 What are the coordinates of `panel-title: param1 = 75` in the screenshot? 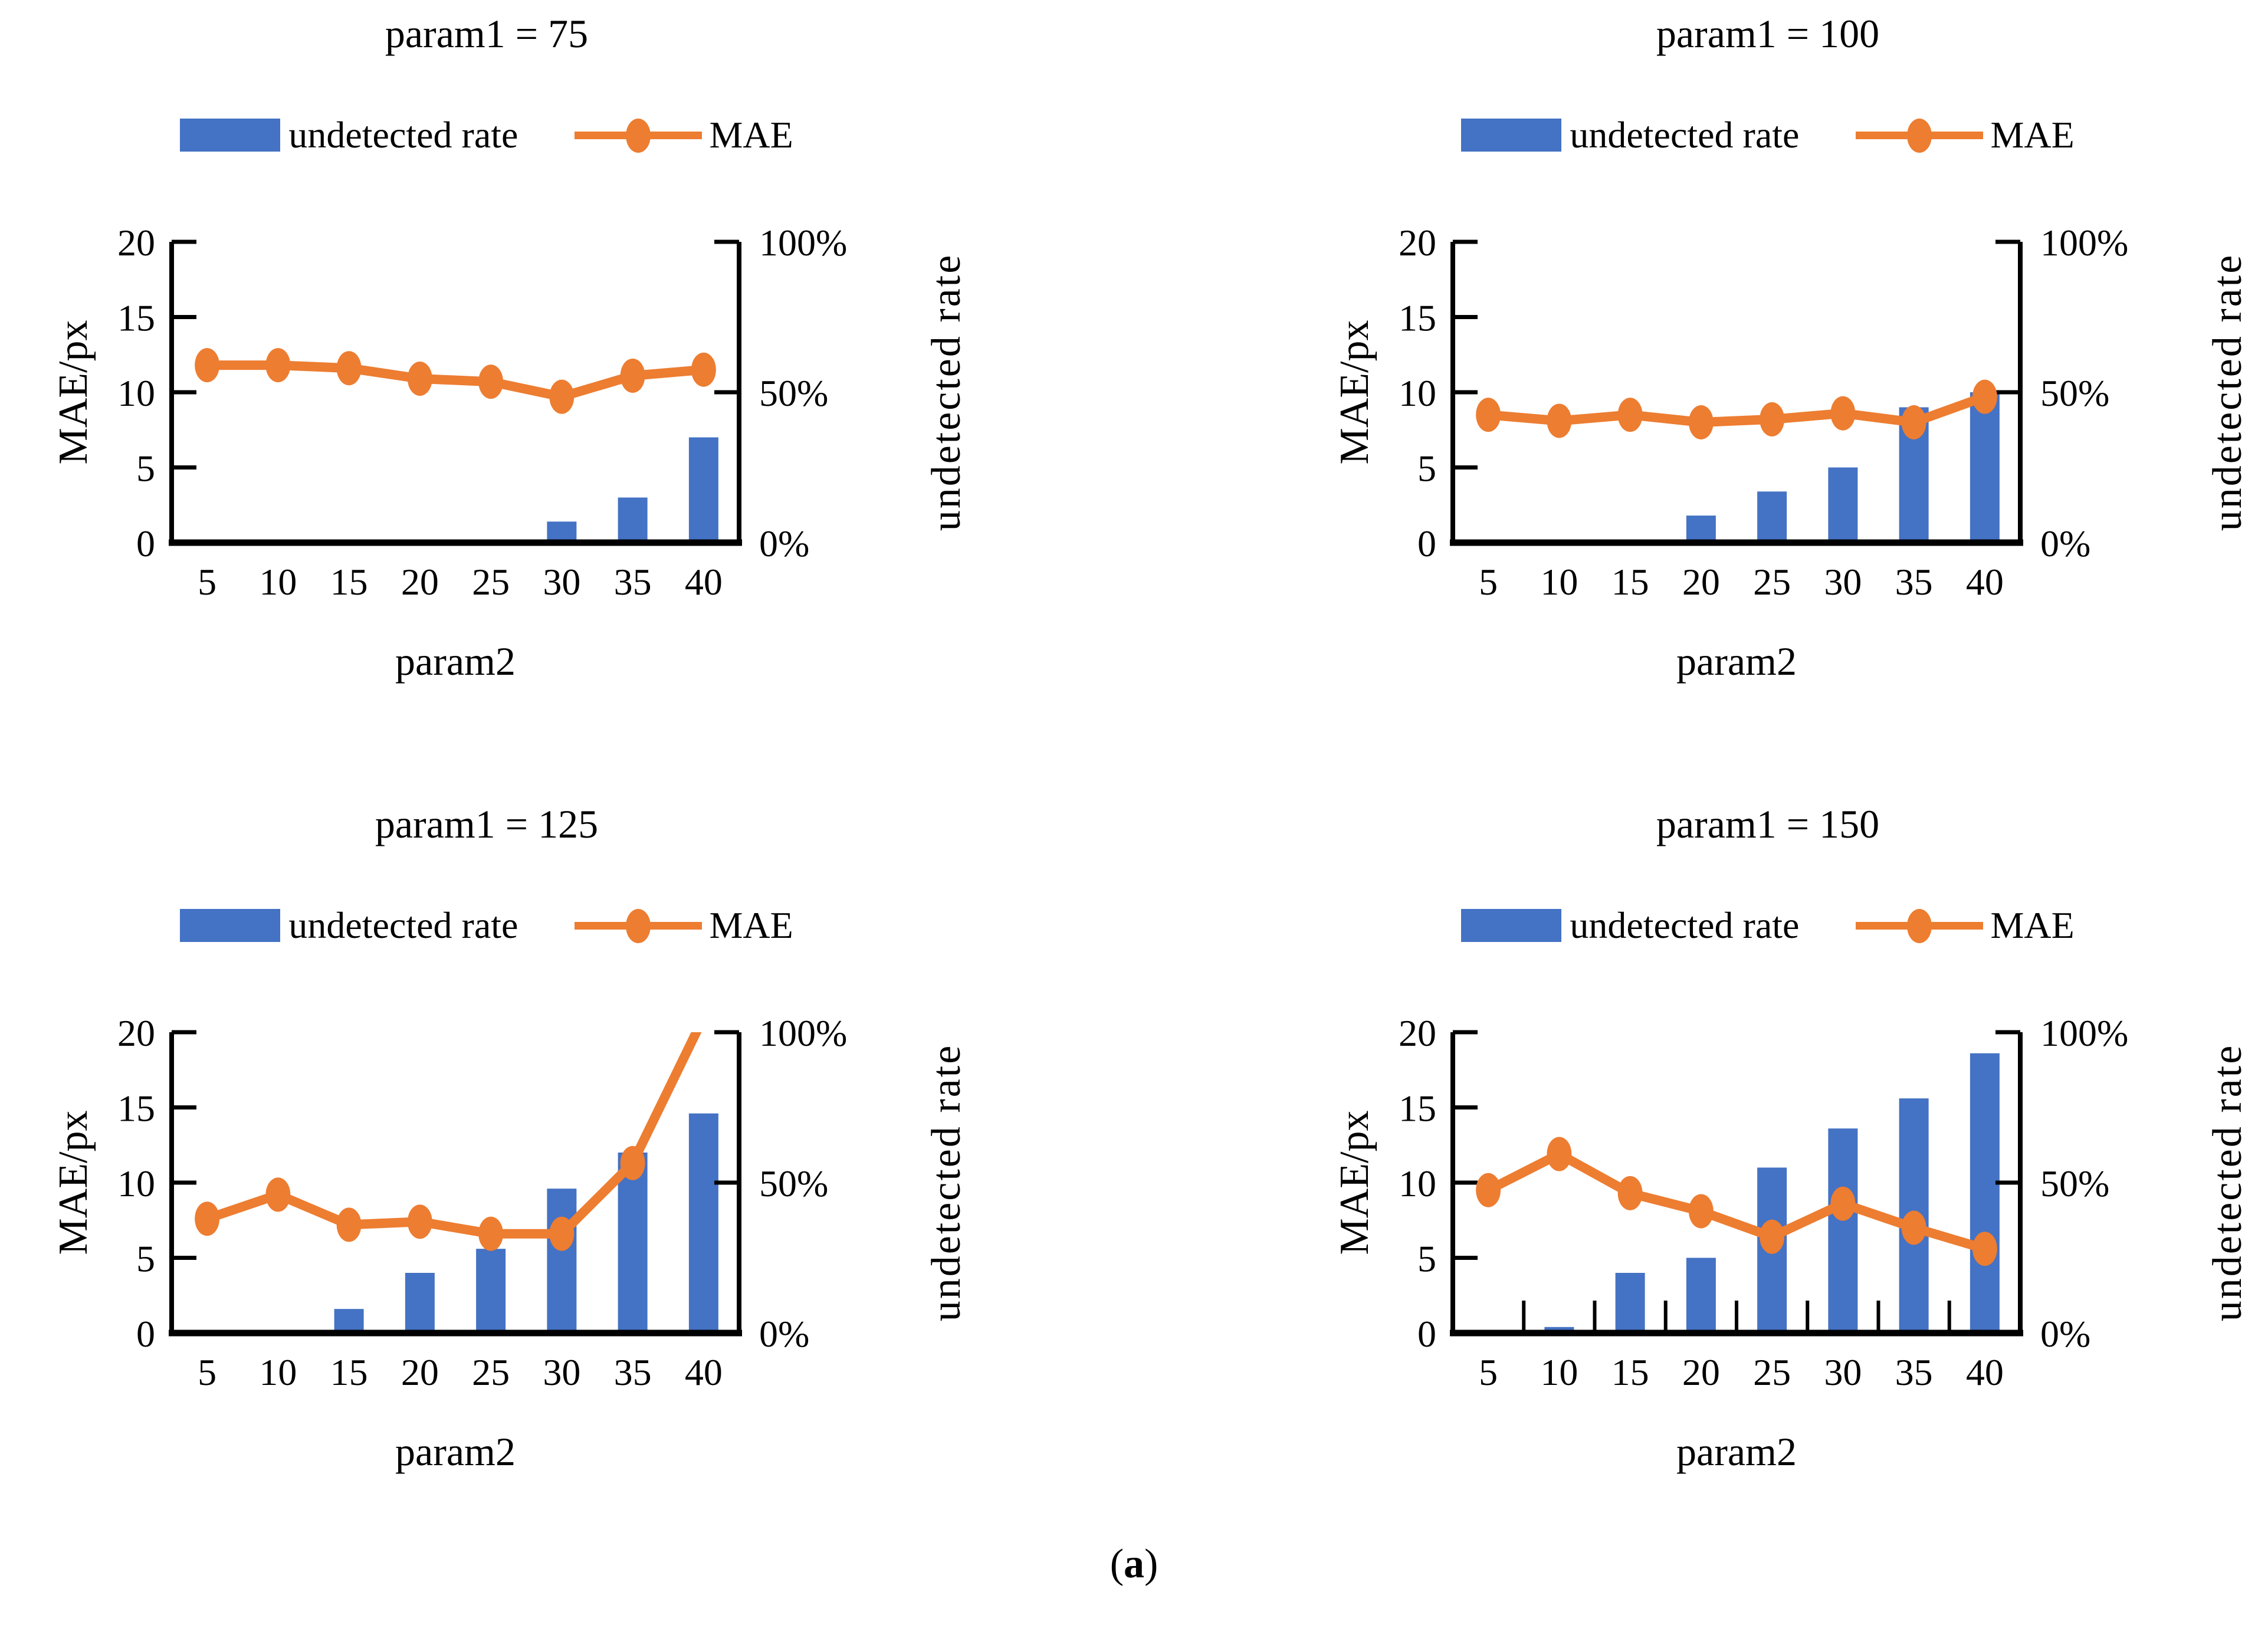 It's located at (487, 33).